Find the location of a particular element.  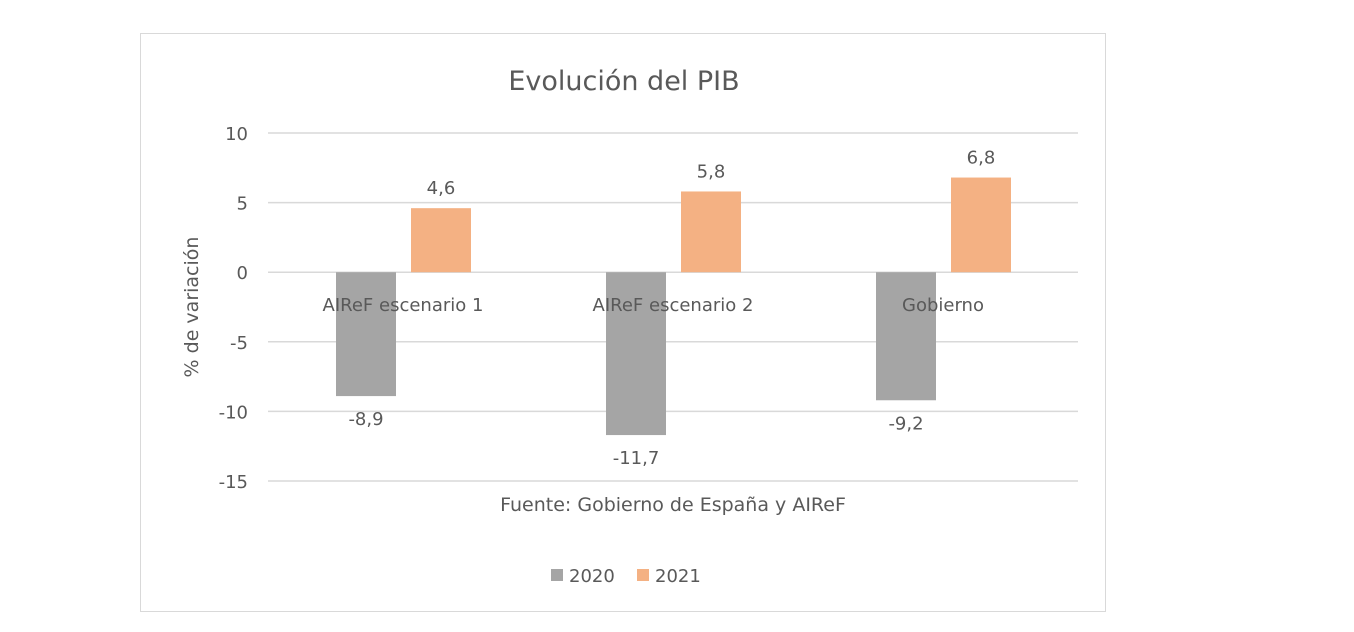

y-tick-label: 10 is located at coordinates (236, 134).